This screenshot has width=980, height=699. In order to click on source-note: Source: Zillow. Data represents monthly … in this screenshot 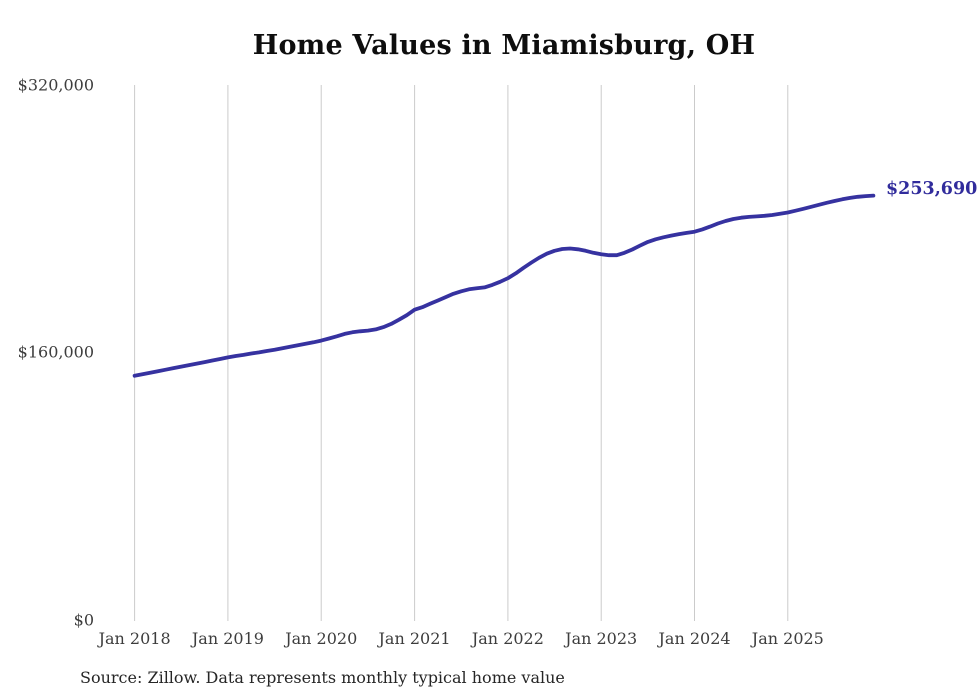, I will do `click(322, 677)`.